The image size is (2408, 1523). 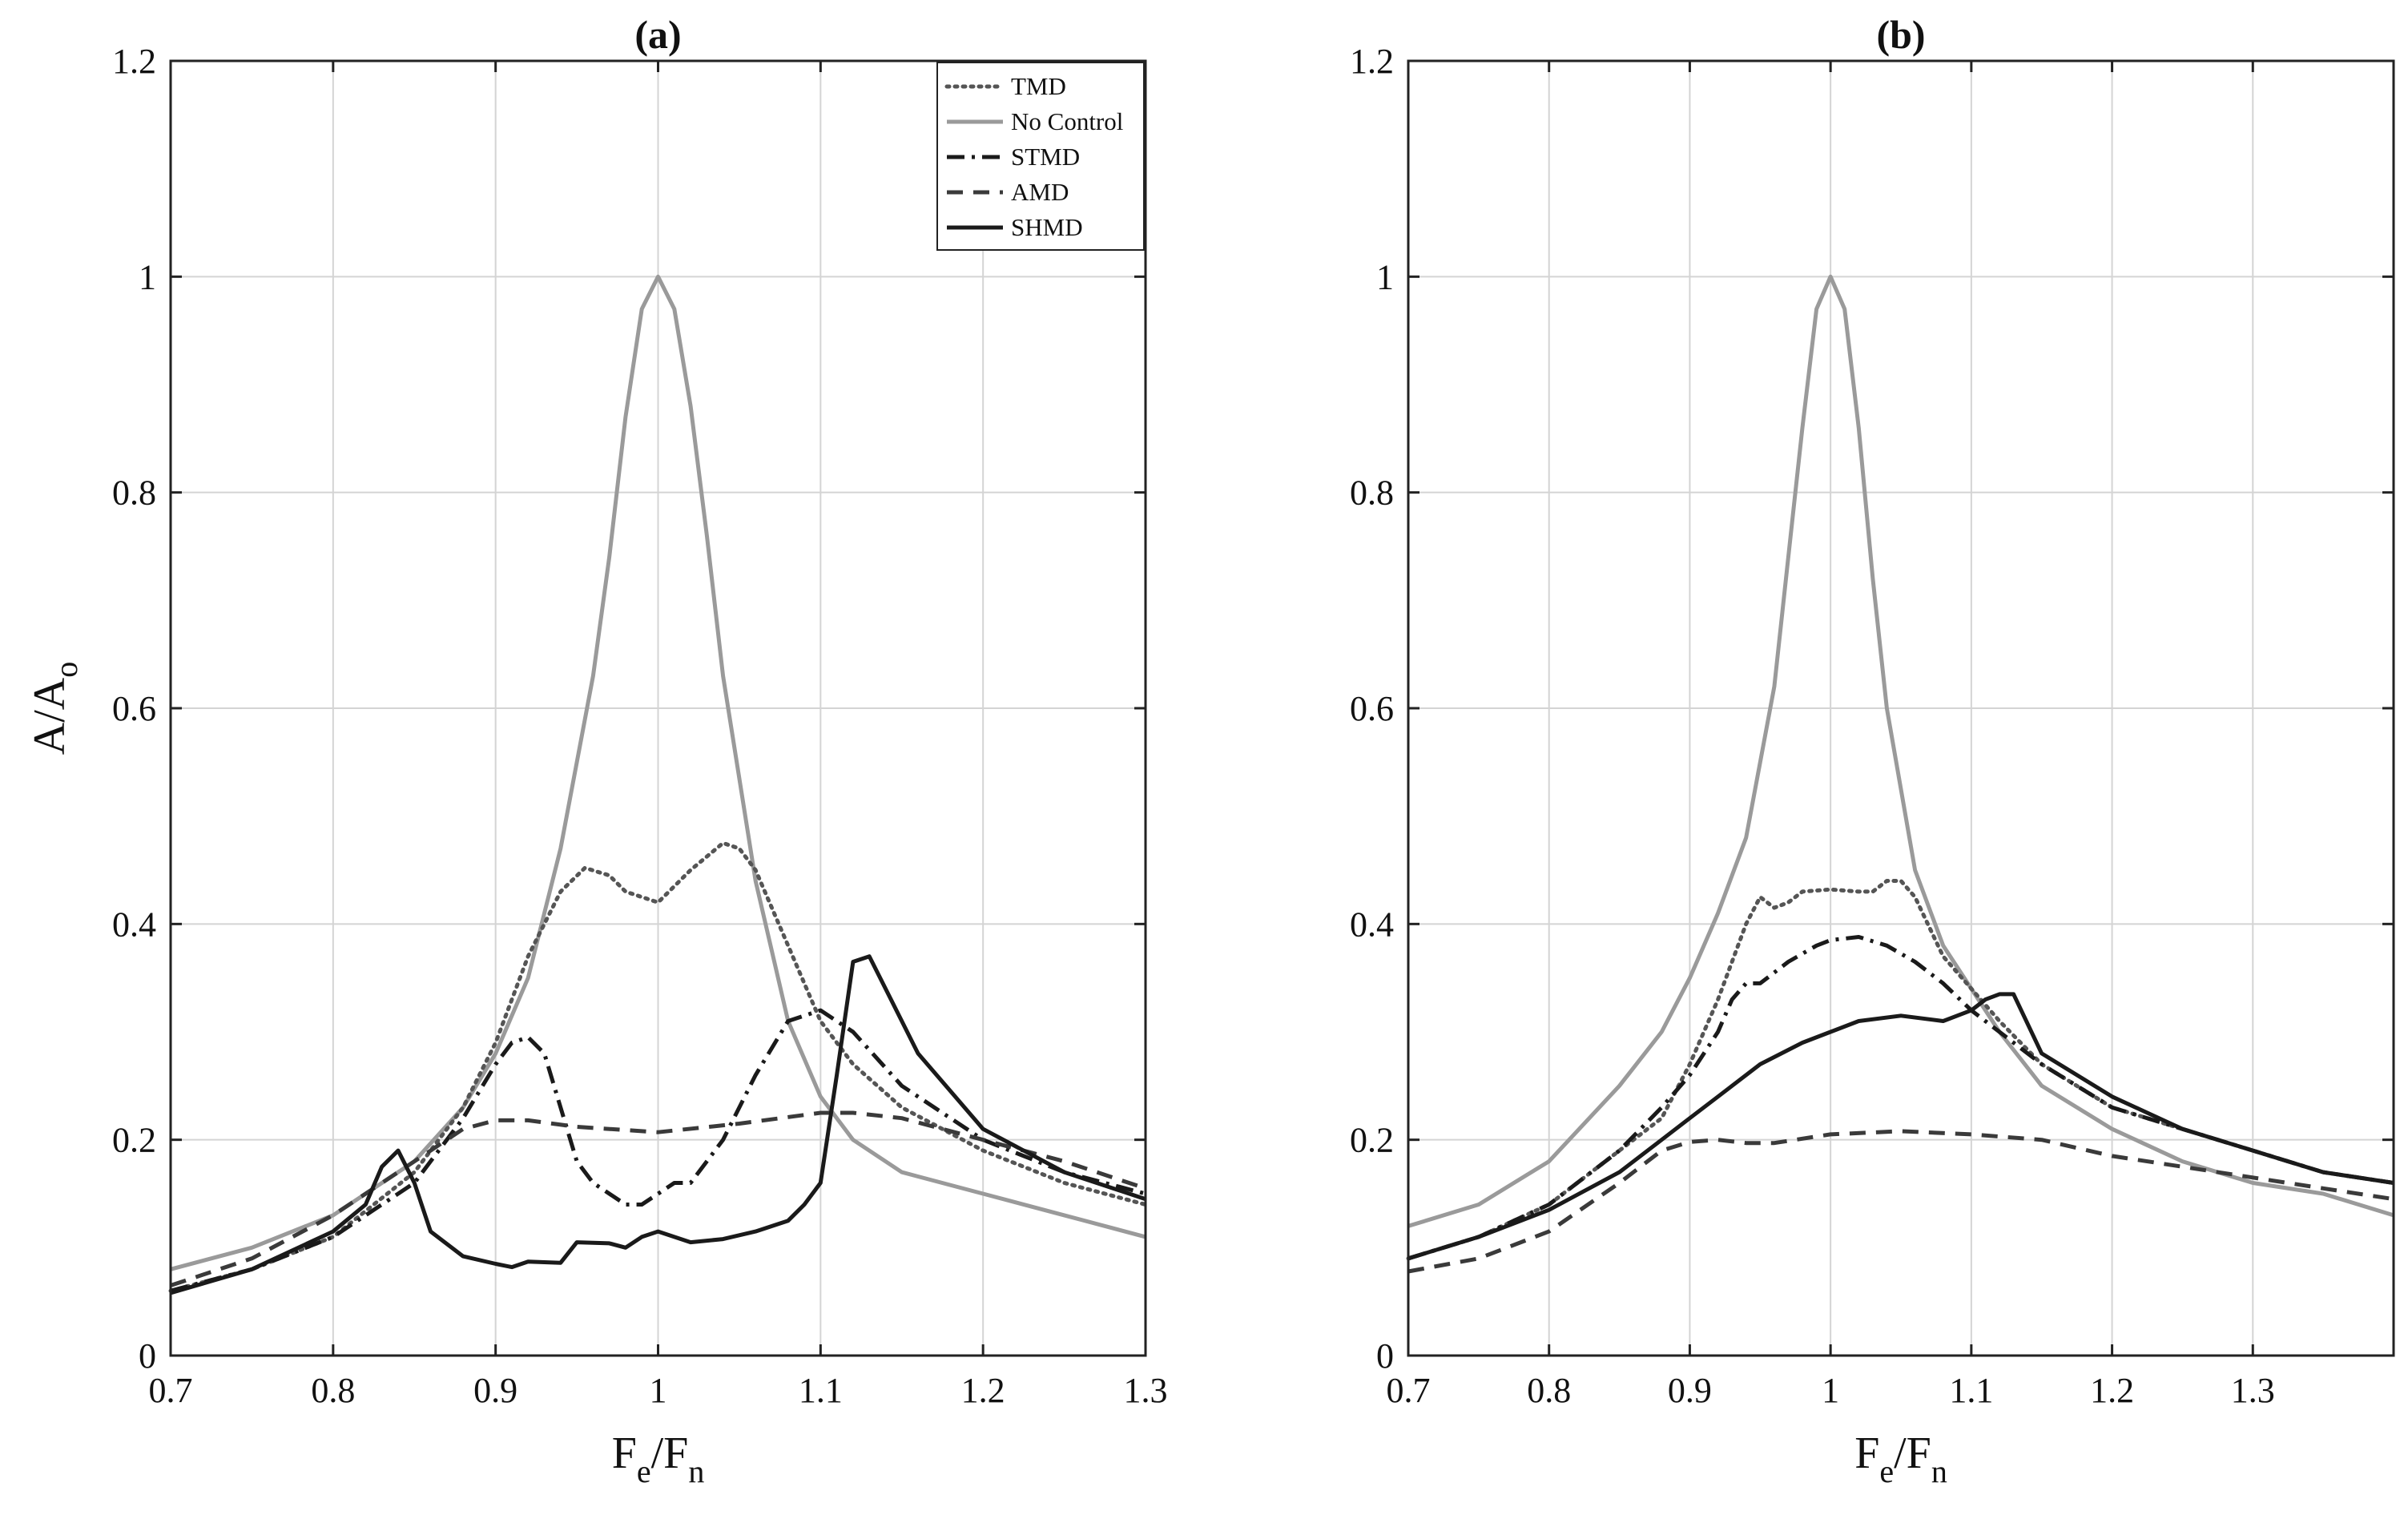 What do you see at coordinates (1900, 1202) in the screenshot?
I see `series-line-amd` at bounding box center [1900, 1202].